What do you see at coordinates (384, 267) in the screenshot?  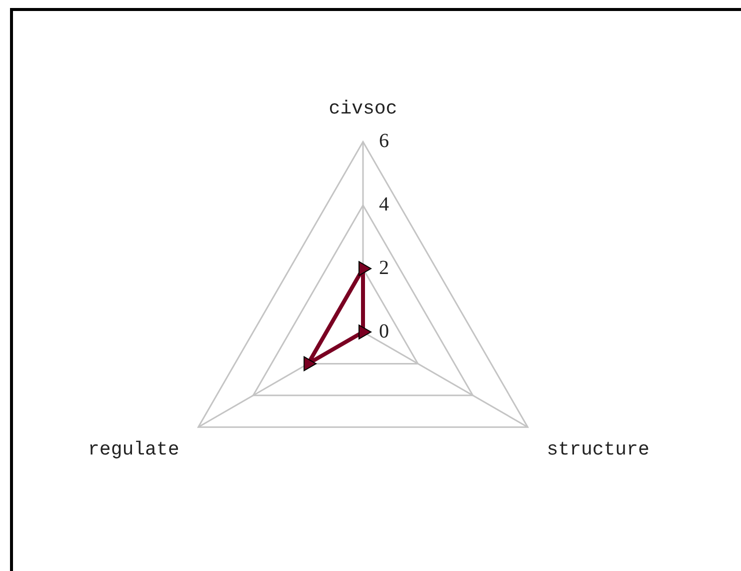 I see `y-tick-label: 2` at bounding box center [384, 267].